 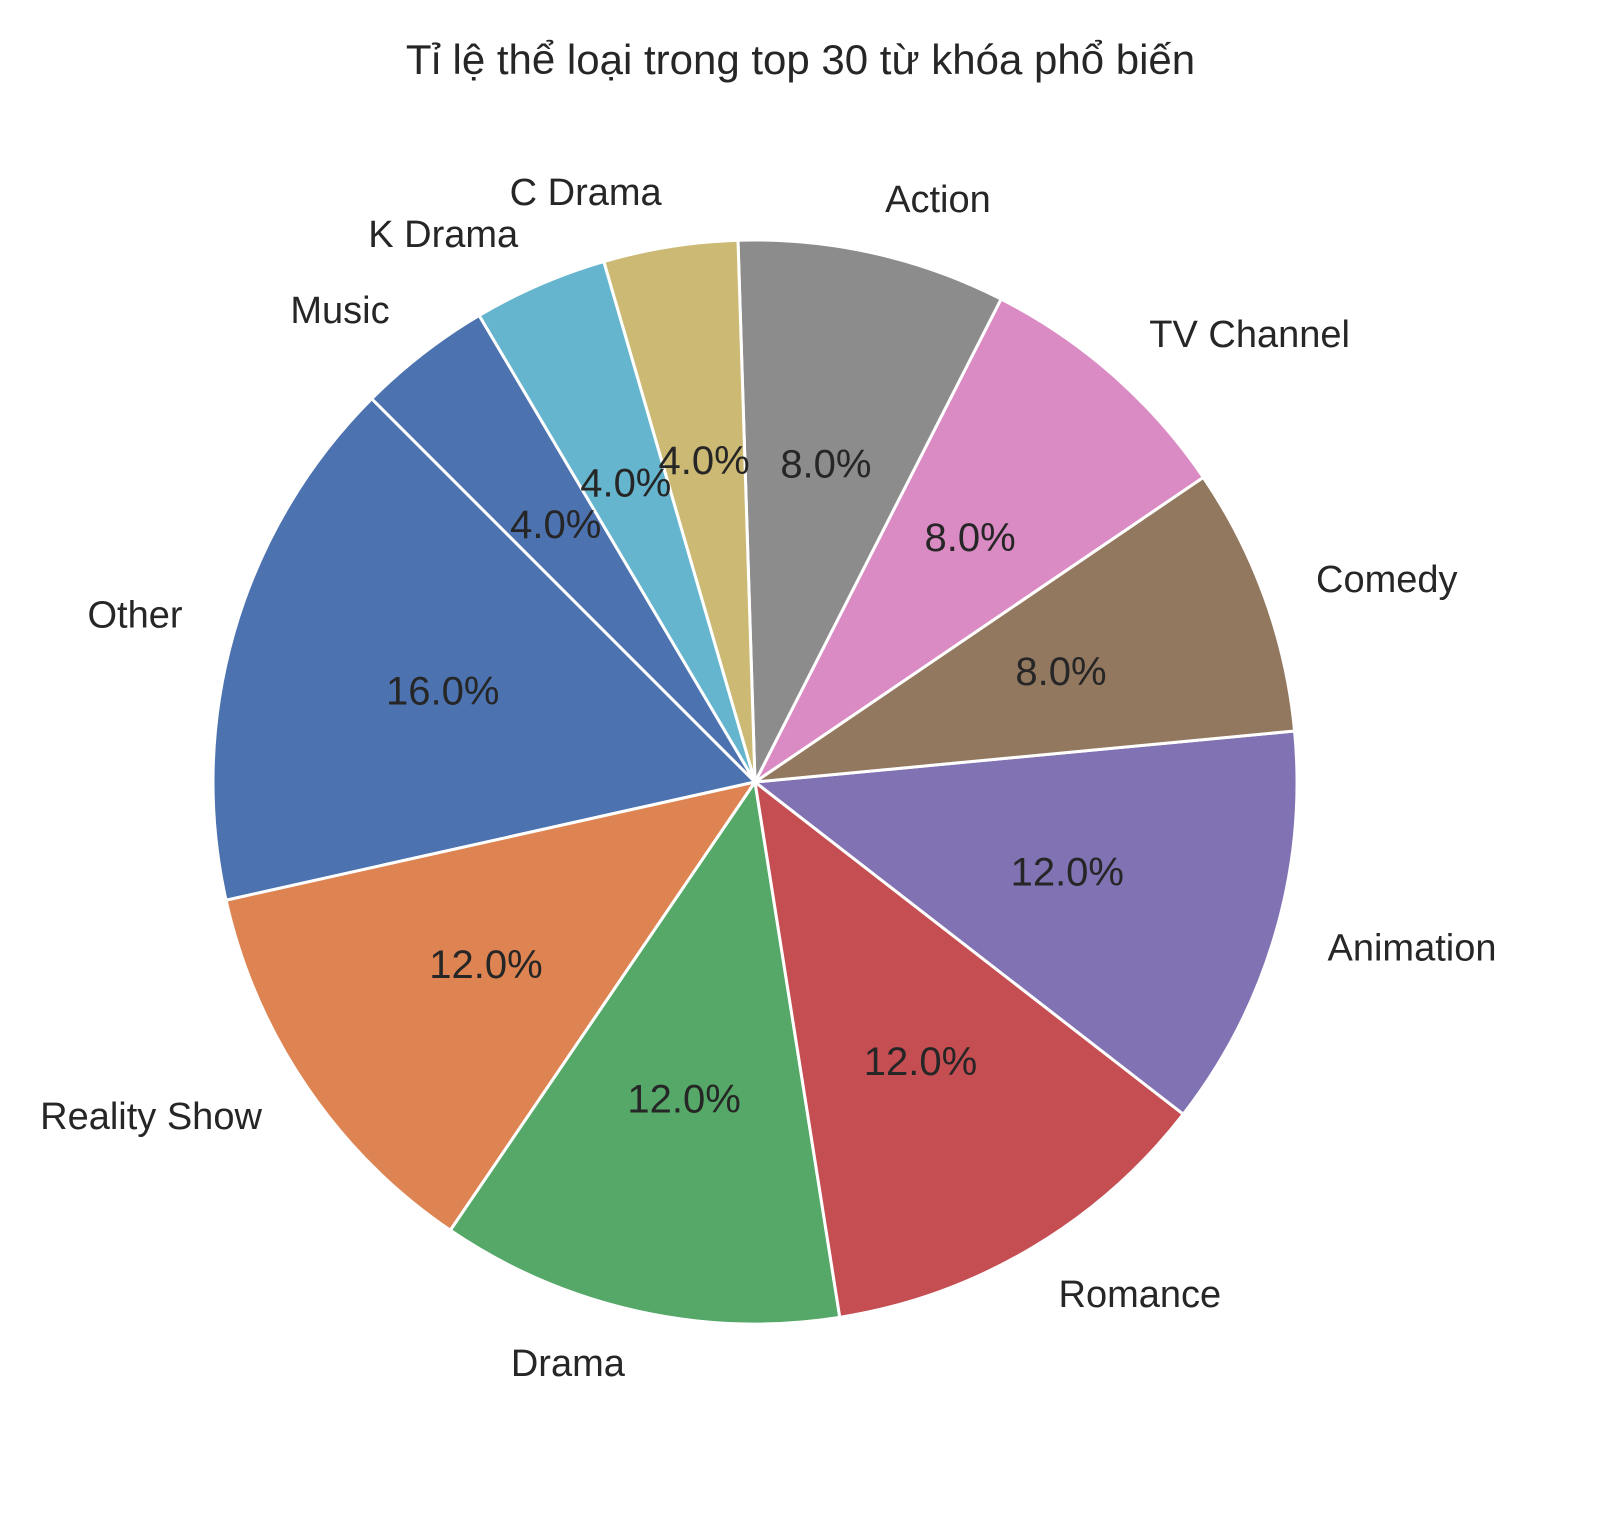 I want to click on slice-percent-drama: 12.0%, so click(x=683, y=1099).